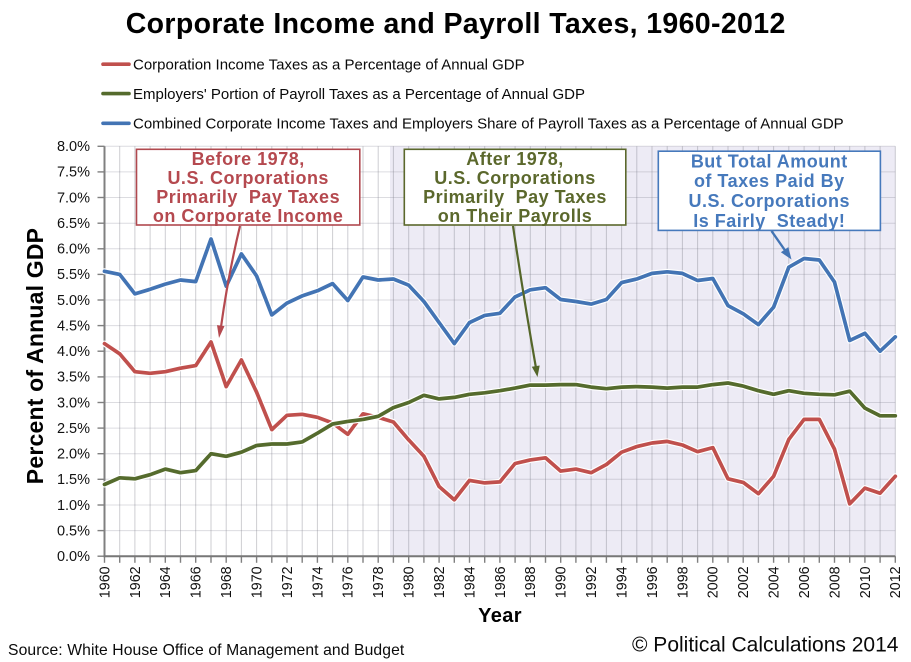 This screenshot has height=662, width=911. What do you see at coordinates (318, 582) in the screenshot?
I see `svg-text: 1974` at bounding box center [318, 582].